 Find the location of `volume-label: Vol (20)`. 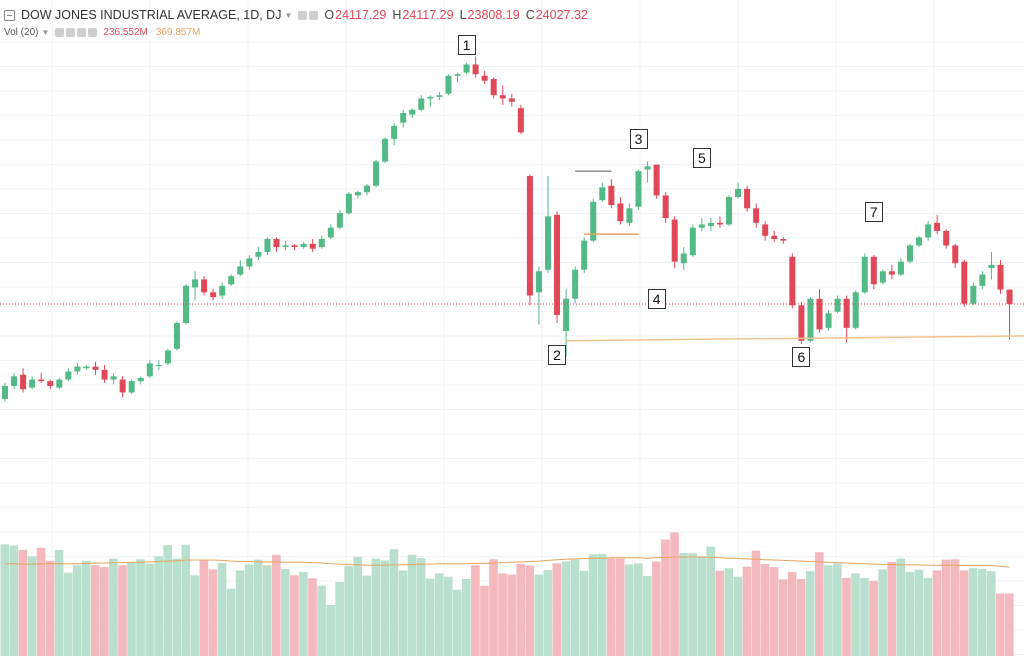

volume-label: Vol (20) is located at coordinates (21, 32).